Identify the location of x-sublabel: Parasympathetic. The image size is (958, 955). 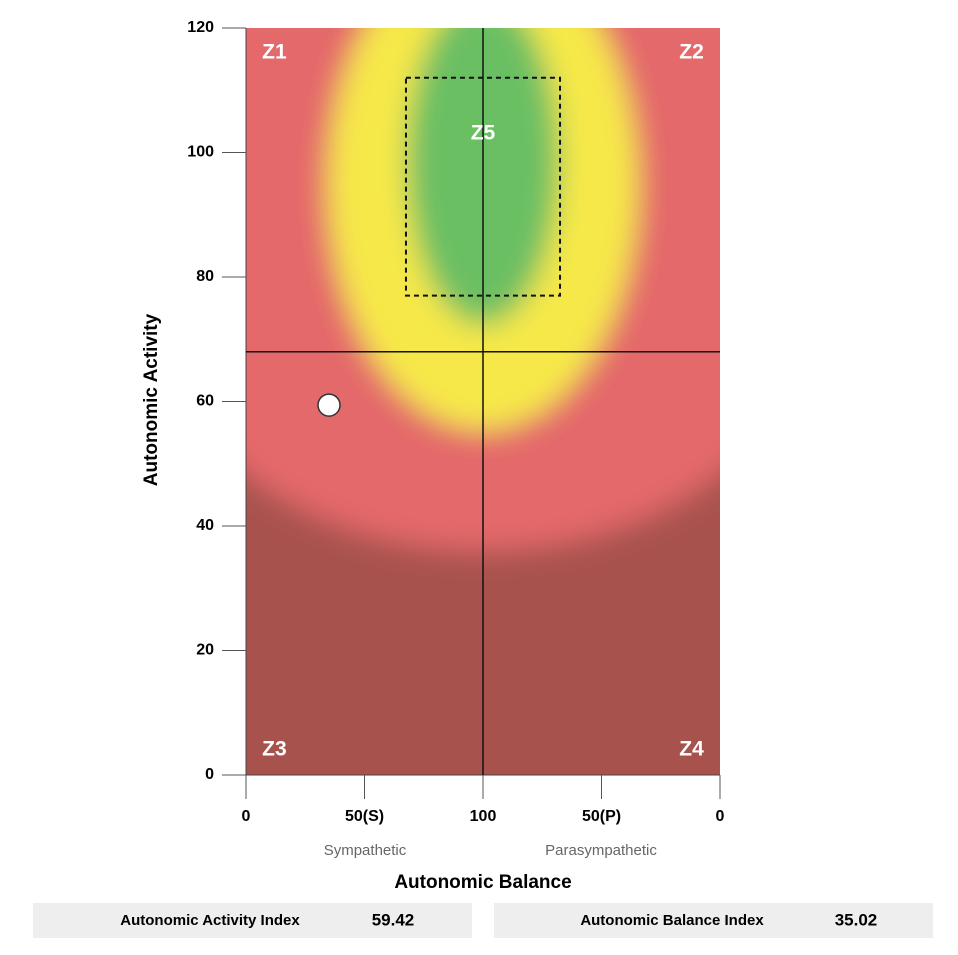
(601, 850).